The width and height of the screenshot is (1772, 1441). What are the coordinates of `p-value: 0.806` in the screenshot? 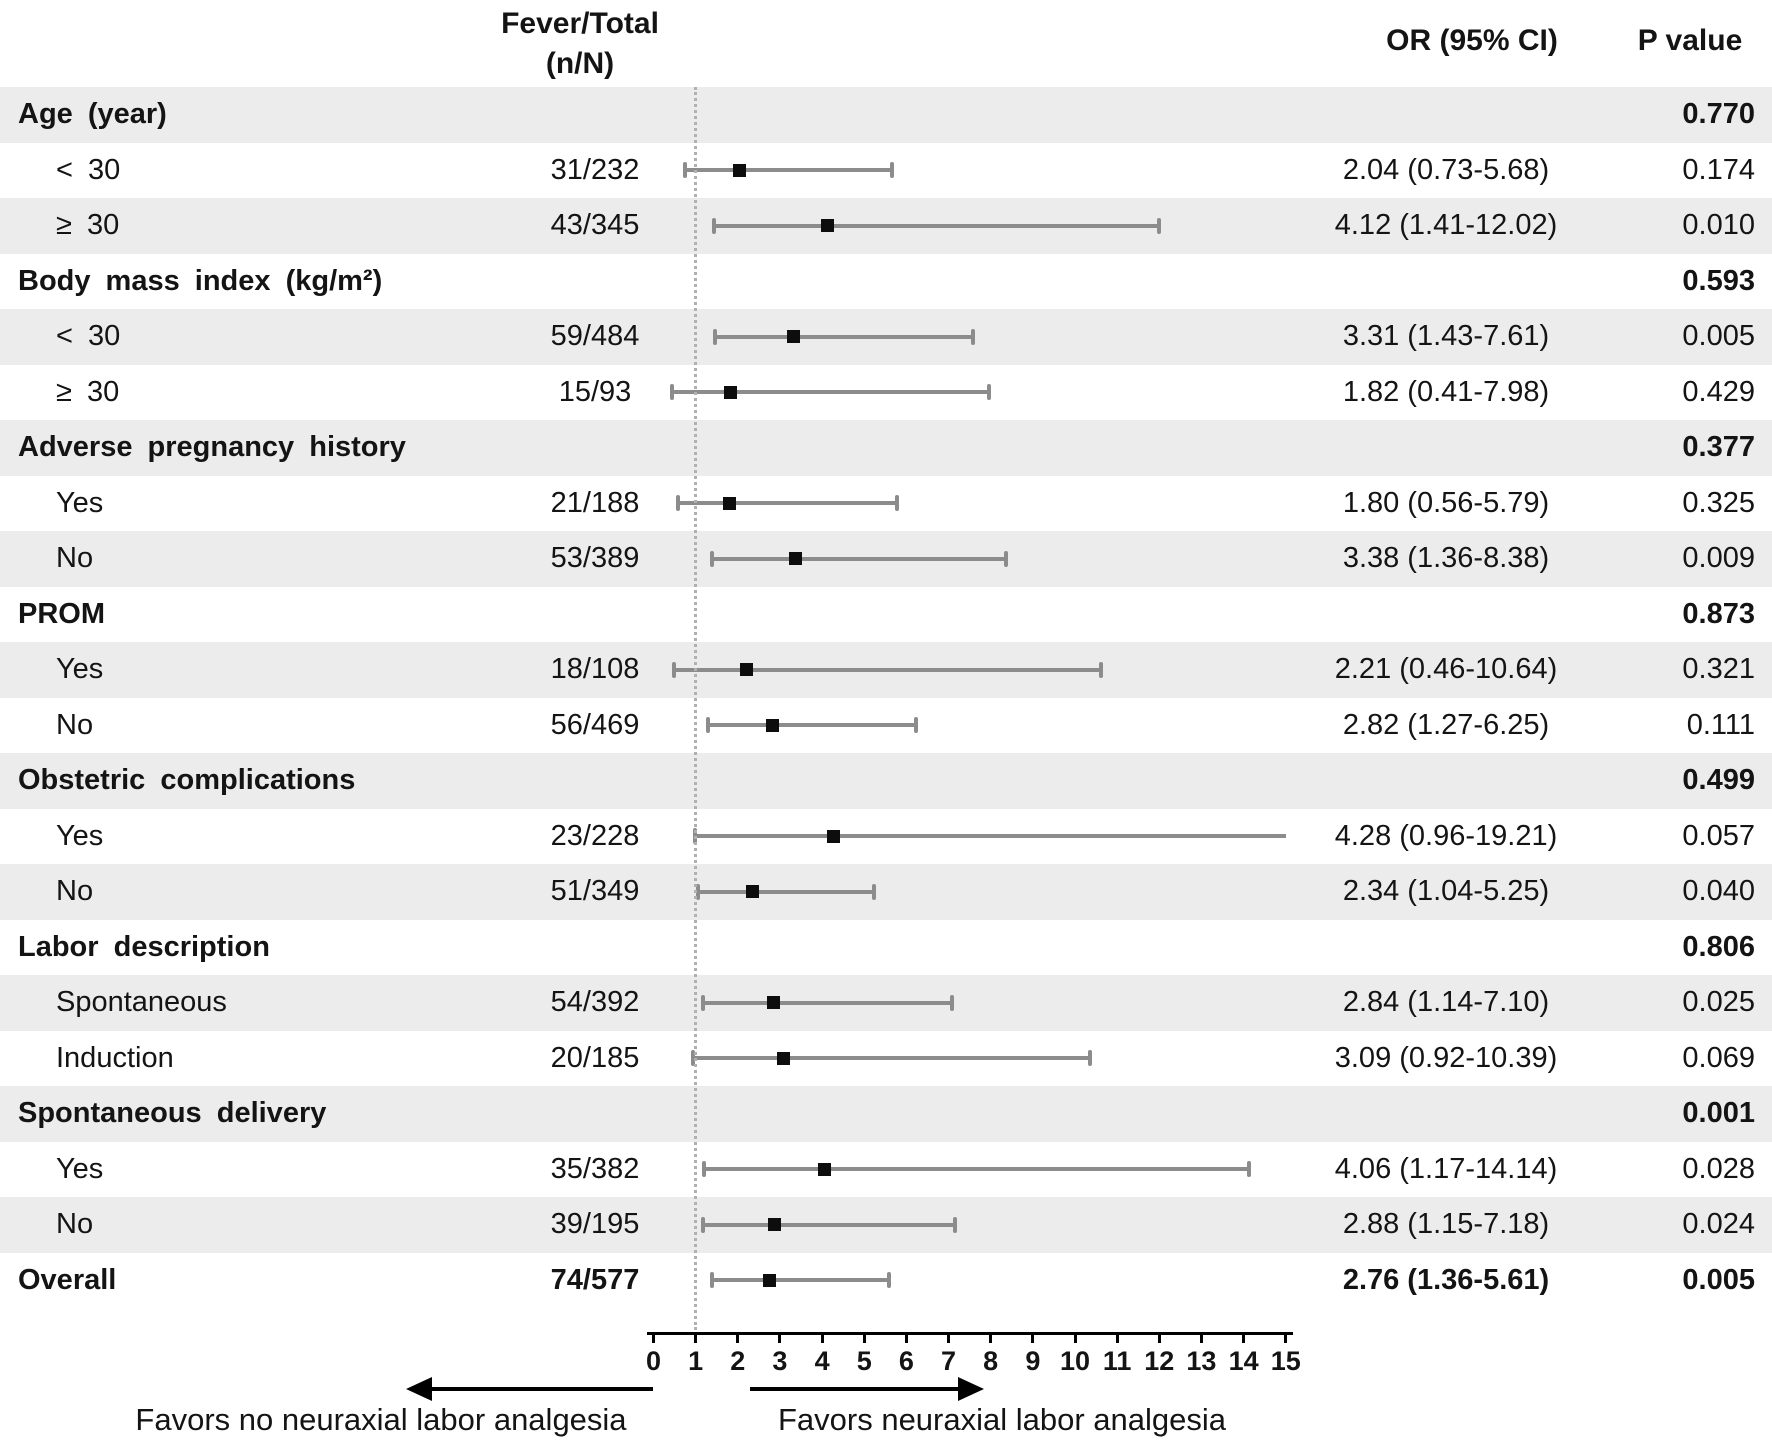 It's located at (1718, 946).